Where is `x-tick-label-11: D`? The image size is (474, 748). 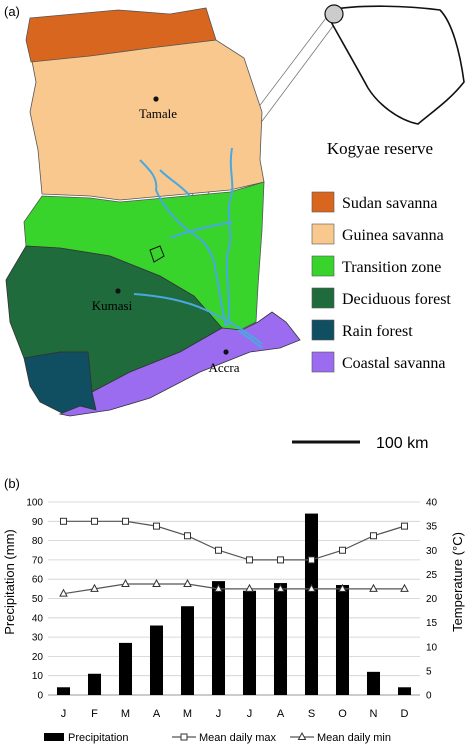 x-tick-label-11: D is located at coordinates (405, 714).